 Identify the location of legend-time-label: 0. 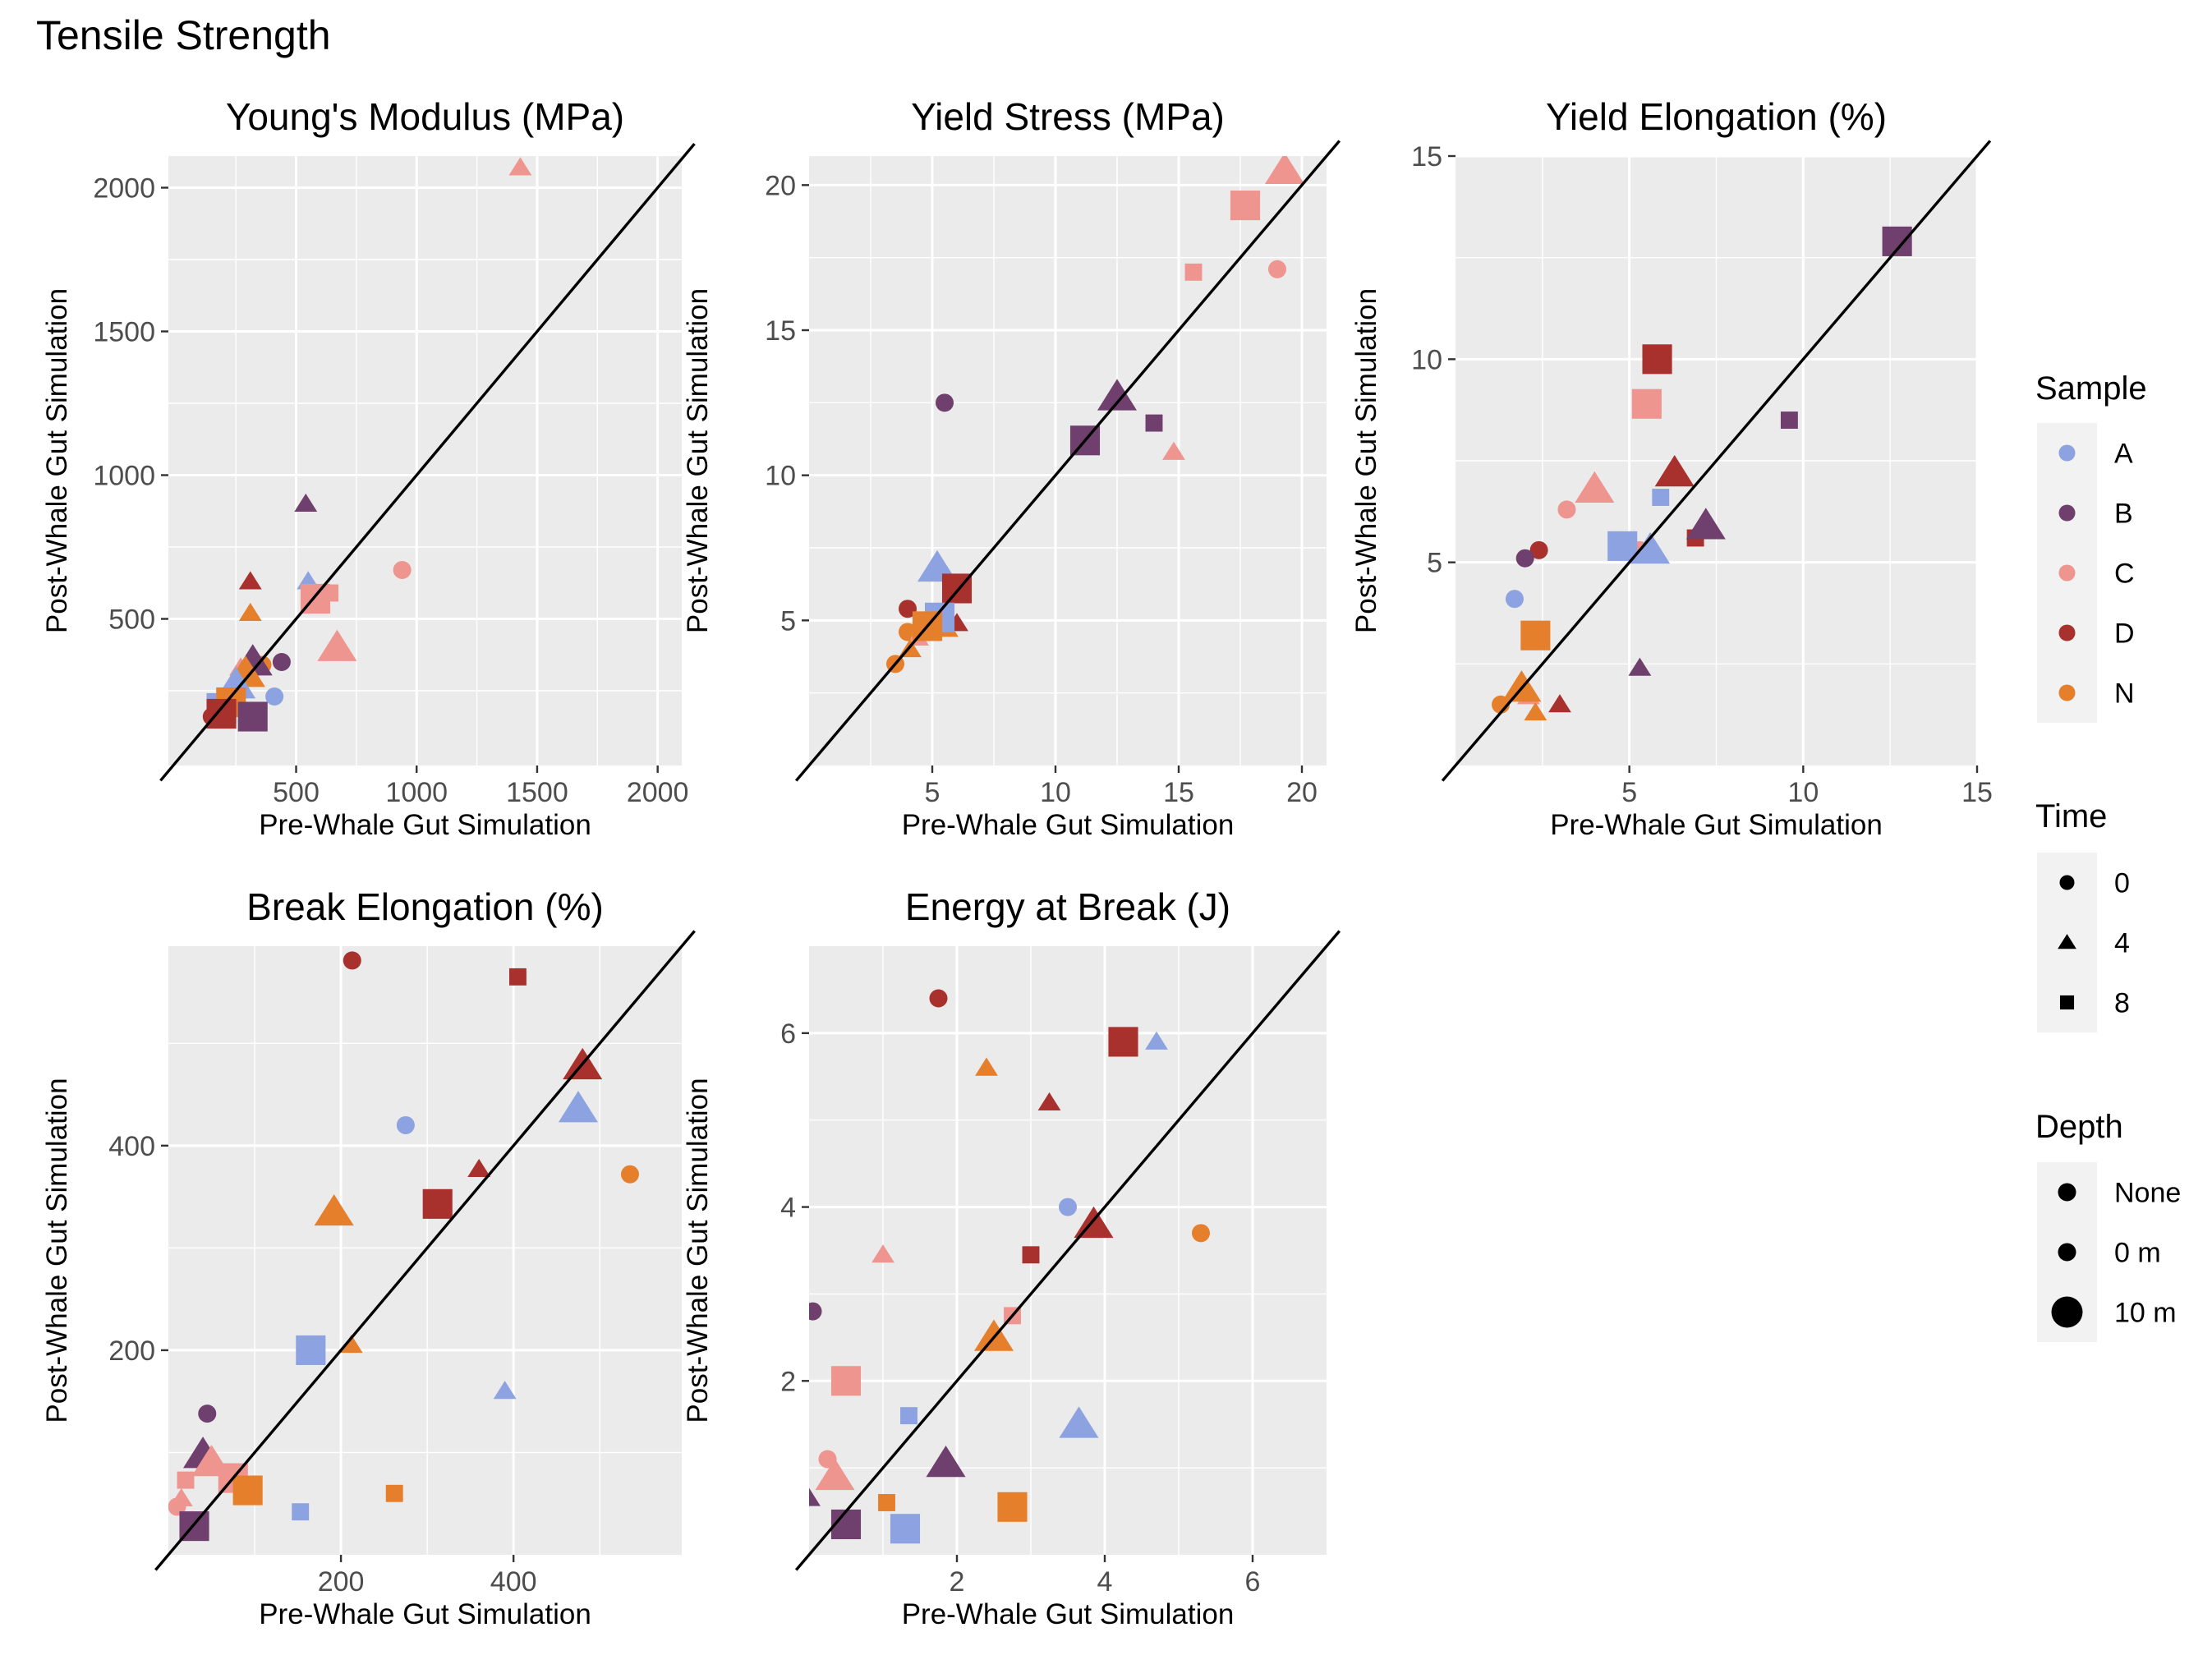
(2122, 883).